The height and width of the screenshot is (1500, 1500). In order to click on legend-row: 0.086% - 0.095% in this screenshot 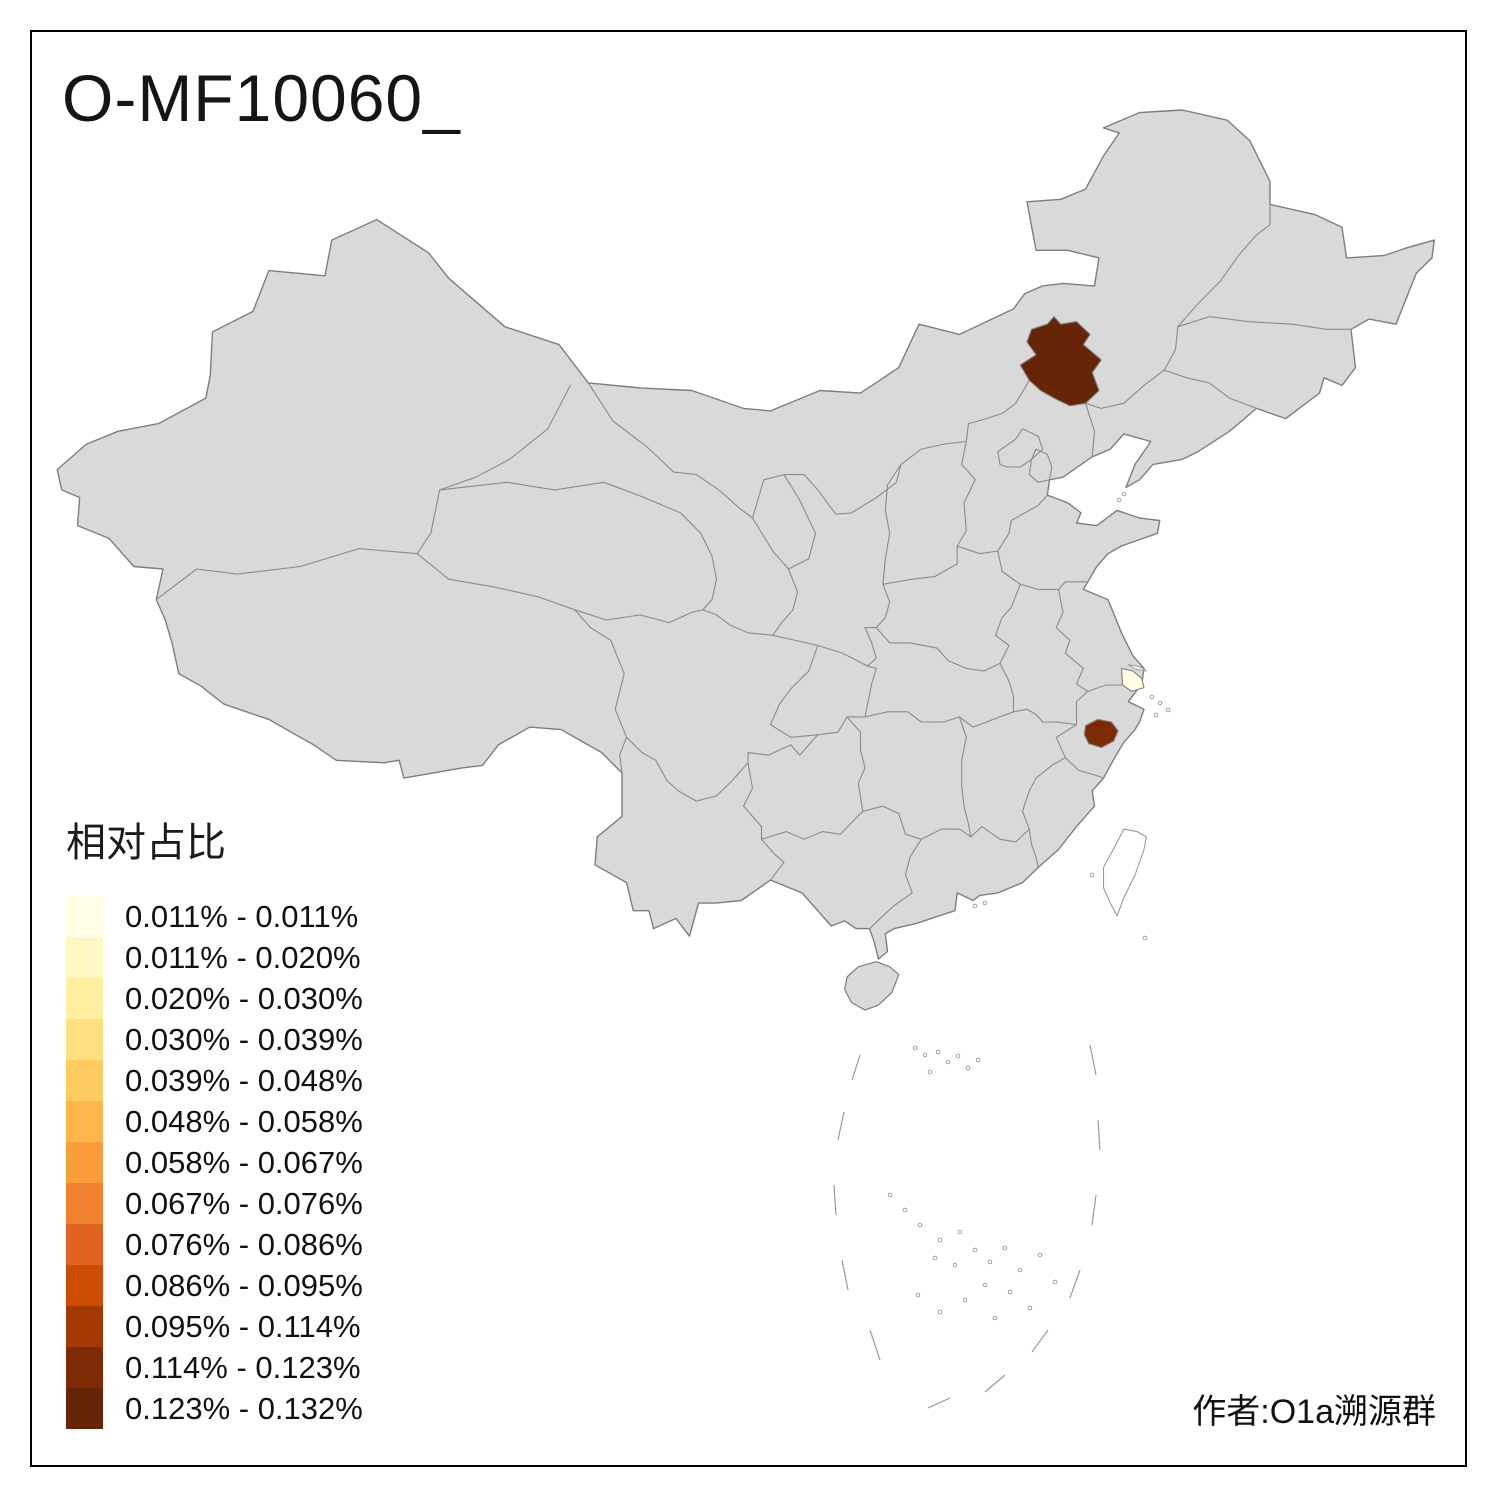, I will do `click(214, 1285)`.